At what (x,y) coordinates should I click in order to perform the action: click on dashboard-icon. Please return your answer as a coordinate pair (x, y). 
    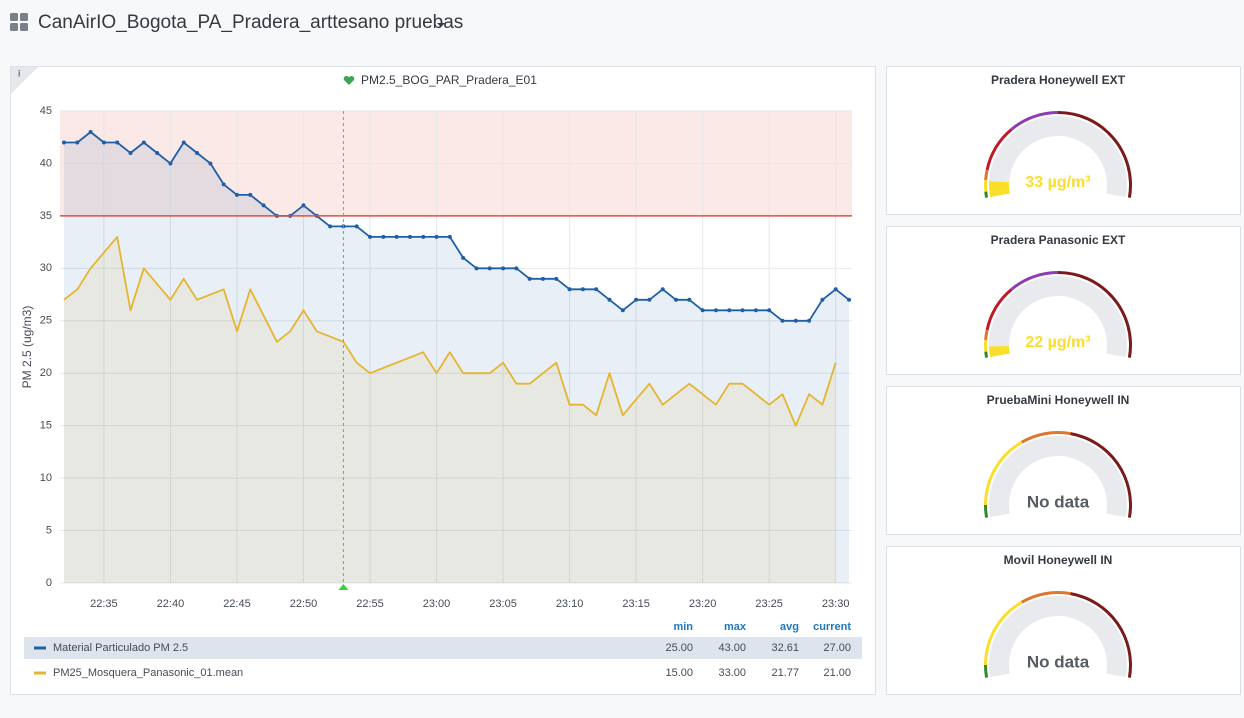
    Looking at the image, I should click on (19, 22).